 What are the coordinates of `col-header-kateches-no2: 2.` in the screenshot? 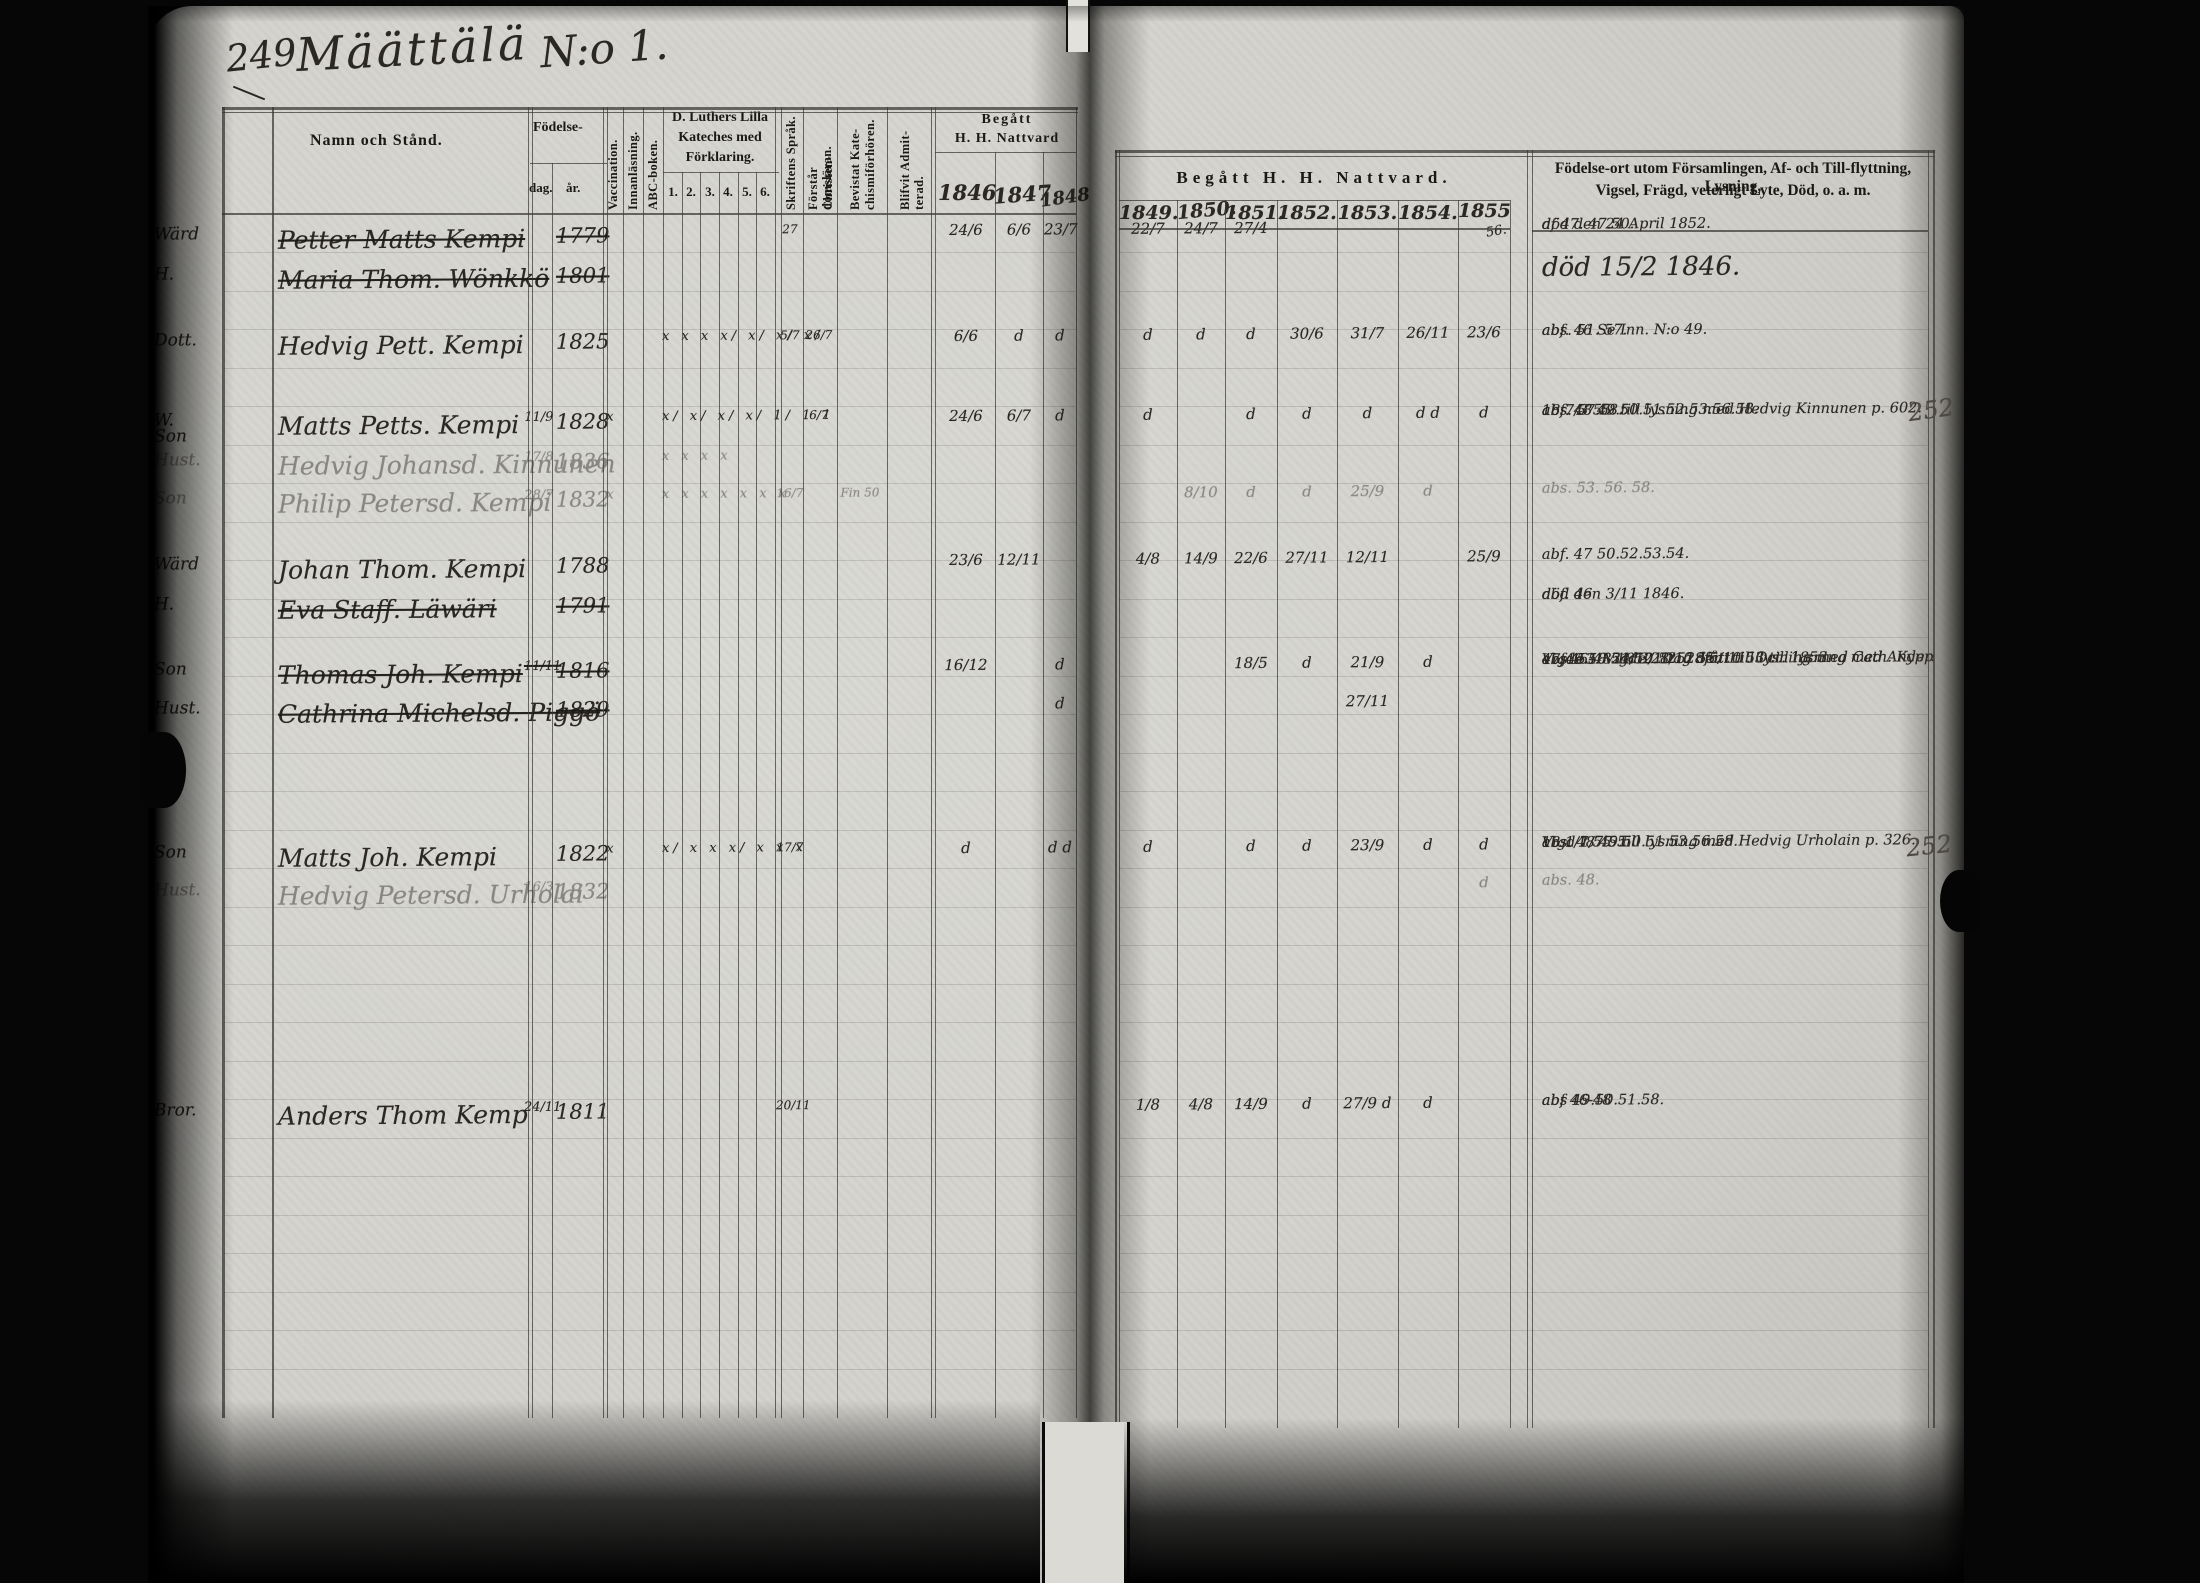 It's located at (691, 191).